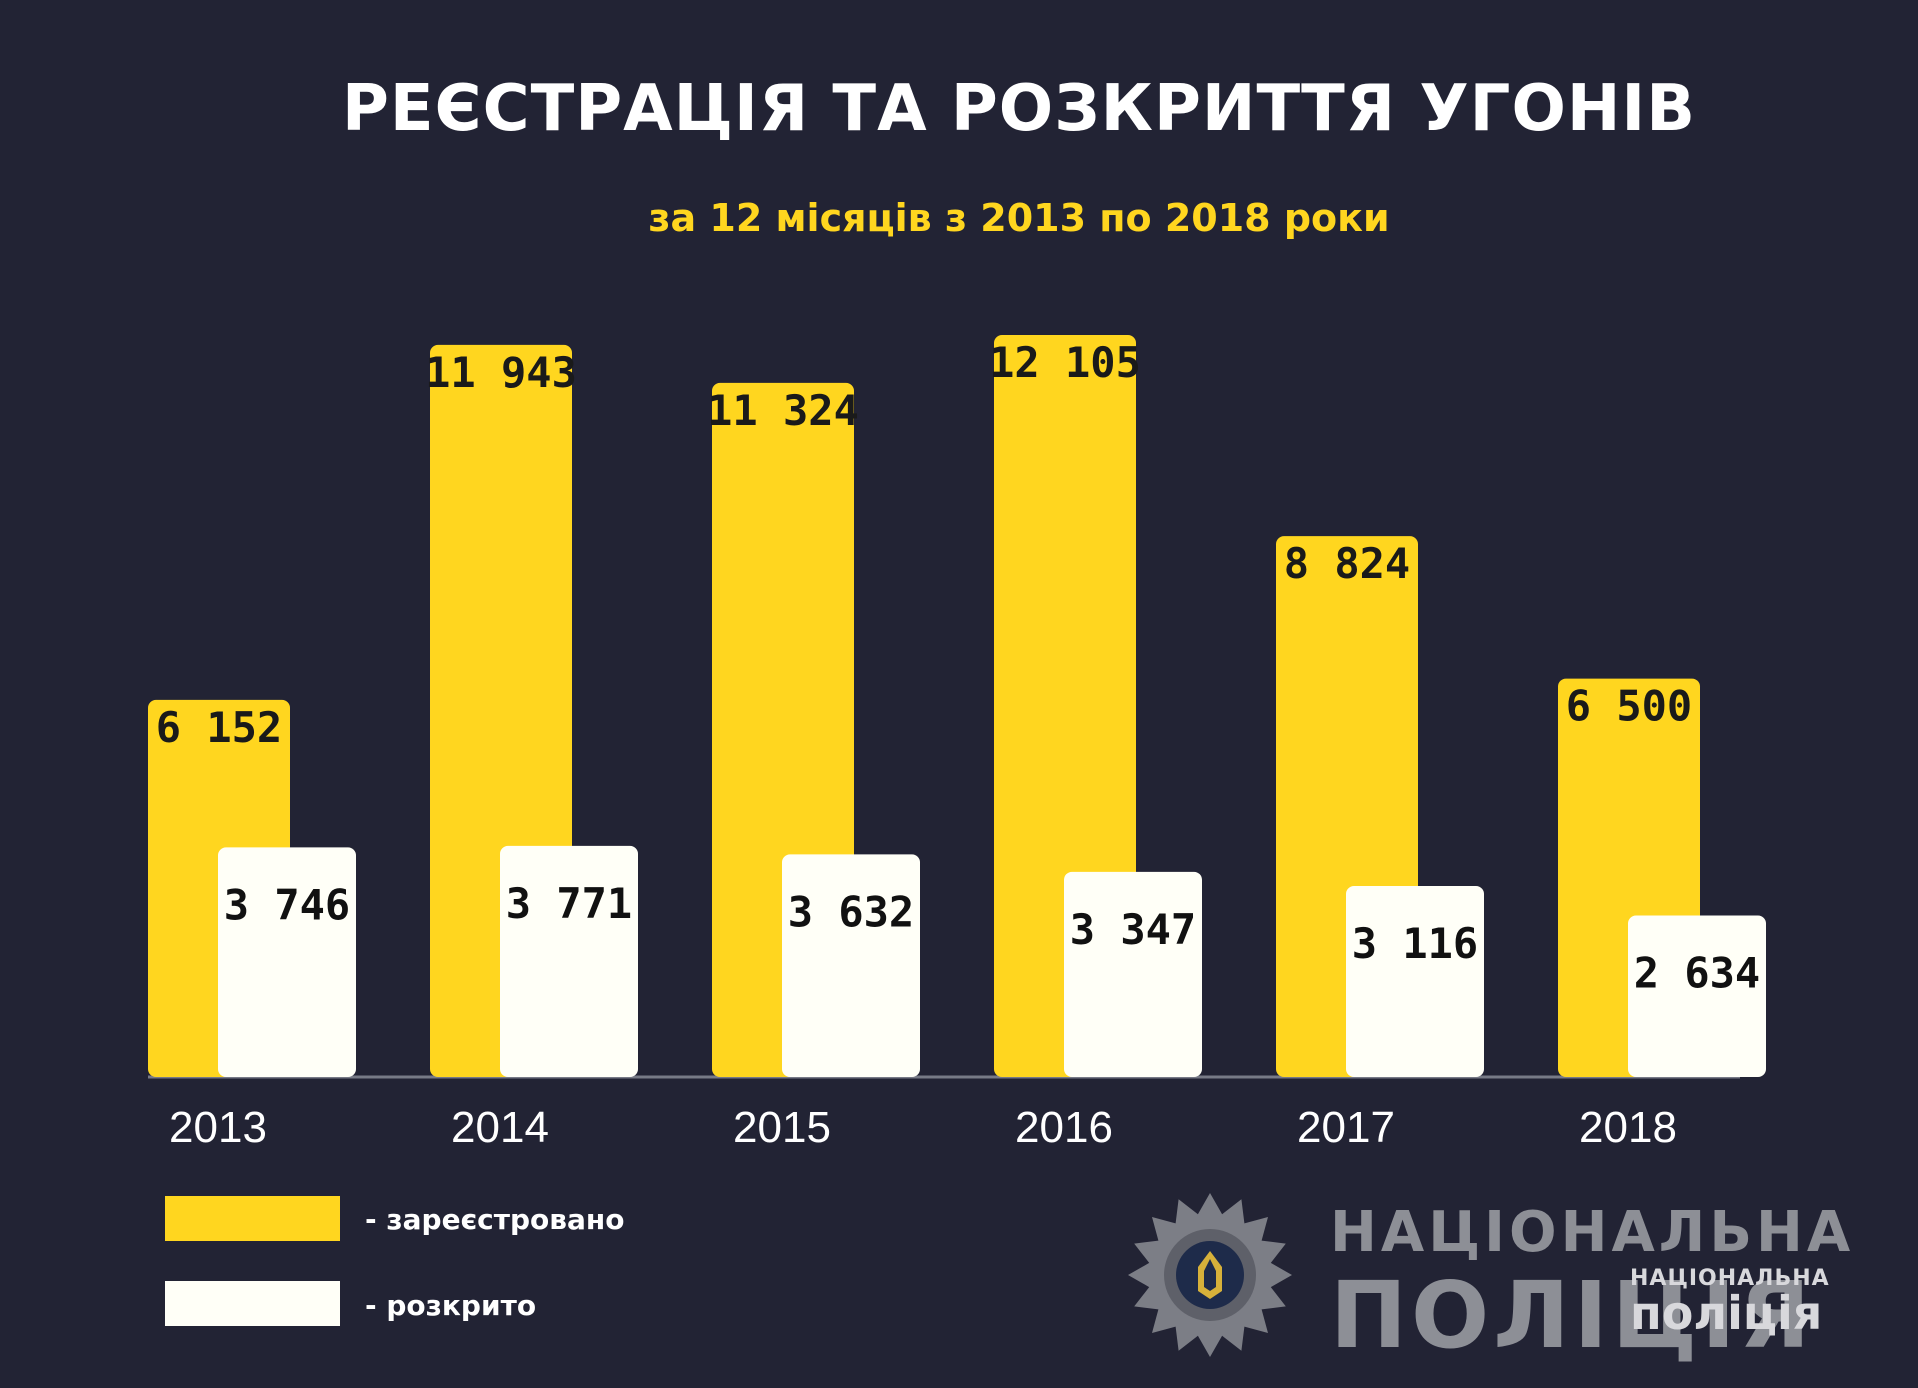 Image resolution: width=1918 pixels, height=1388 pixels. What do you see at coordinates (1629, 706) in the screenshot?
I see `label-registered-2018: 6 500` at bounding box center [1629, 706].